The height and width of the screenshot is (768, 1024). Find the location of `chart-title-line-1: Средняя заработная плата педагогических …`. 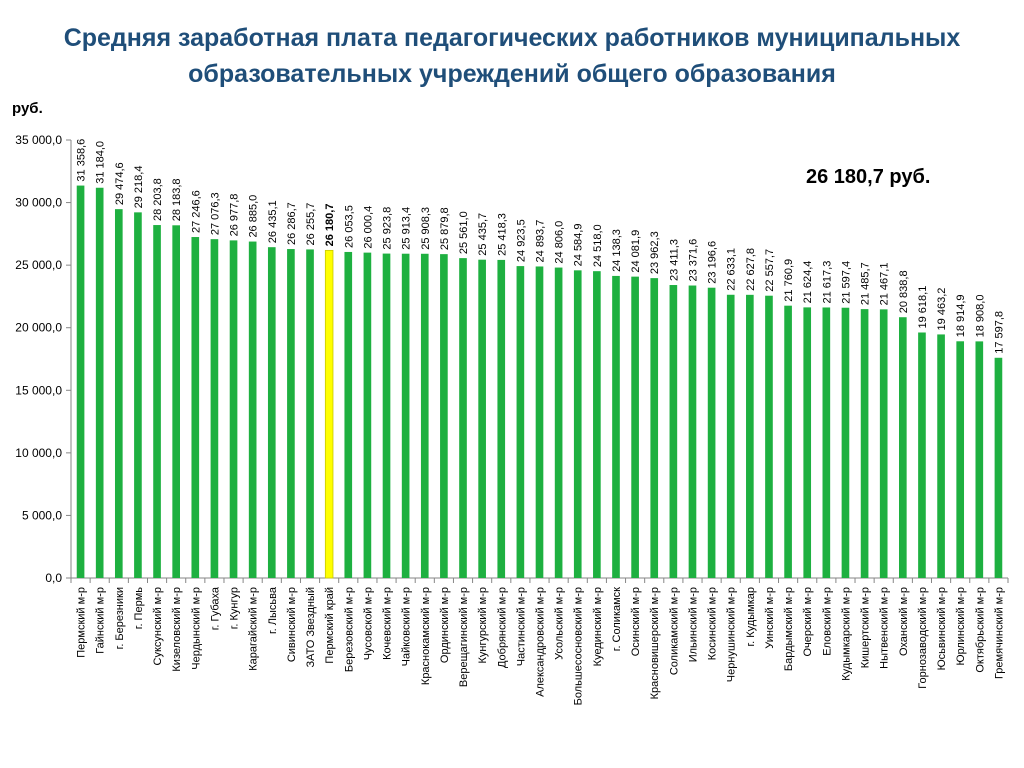

chart-title-line-1: Средняя заработная плата педагогических … is located at coordinates (512, 38).